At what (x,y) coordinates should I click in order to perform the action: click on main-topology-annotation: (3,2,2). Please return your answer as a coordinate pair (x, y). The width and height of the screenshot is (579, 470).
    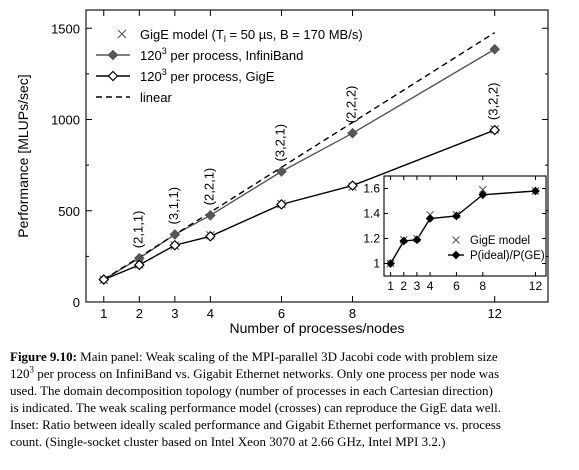
    Looking at the image, I should click on (493, 102).